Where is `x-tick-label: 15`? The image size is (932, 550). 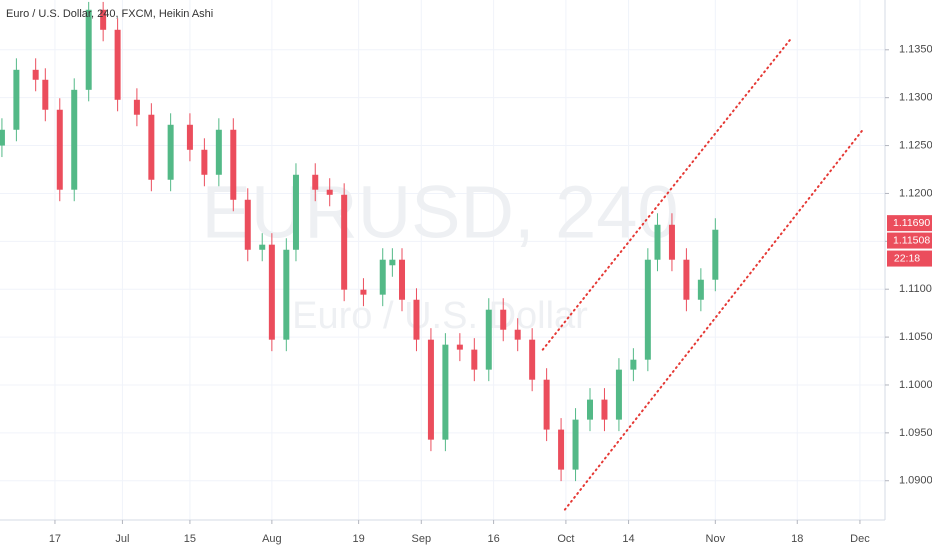
x-tick-label: 15 is located at coordinates (190, 539).